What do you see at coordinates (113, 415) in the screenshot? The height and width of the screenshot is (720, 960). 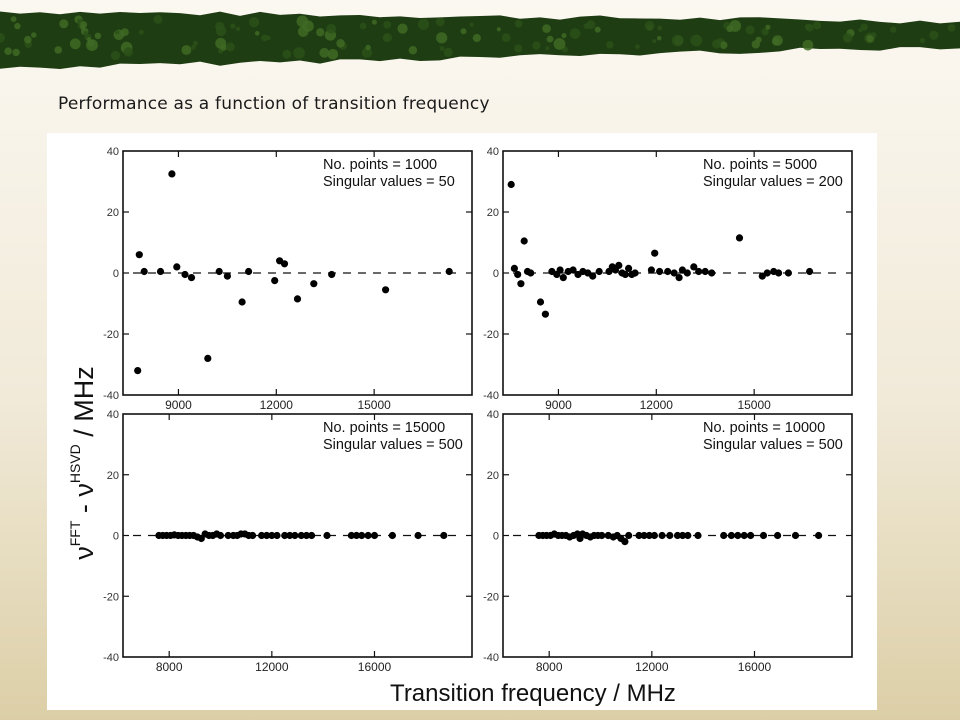 I see `y-tick-label: 40` at bounding box center [113, 415].